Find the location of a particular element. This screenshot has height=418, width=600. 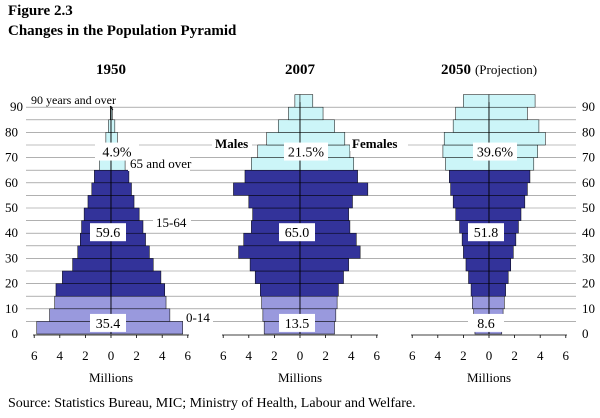

annotation-90-years-over: 90 years and over is located at coordinates (73, 100).